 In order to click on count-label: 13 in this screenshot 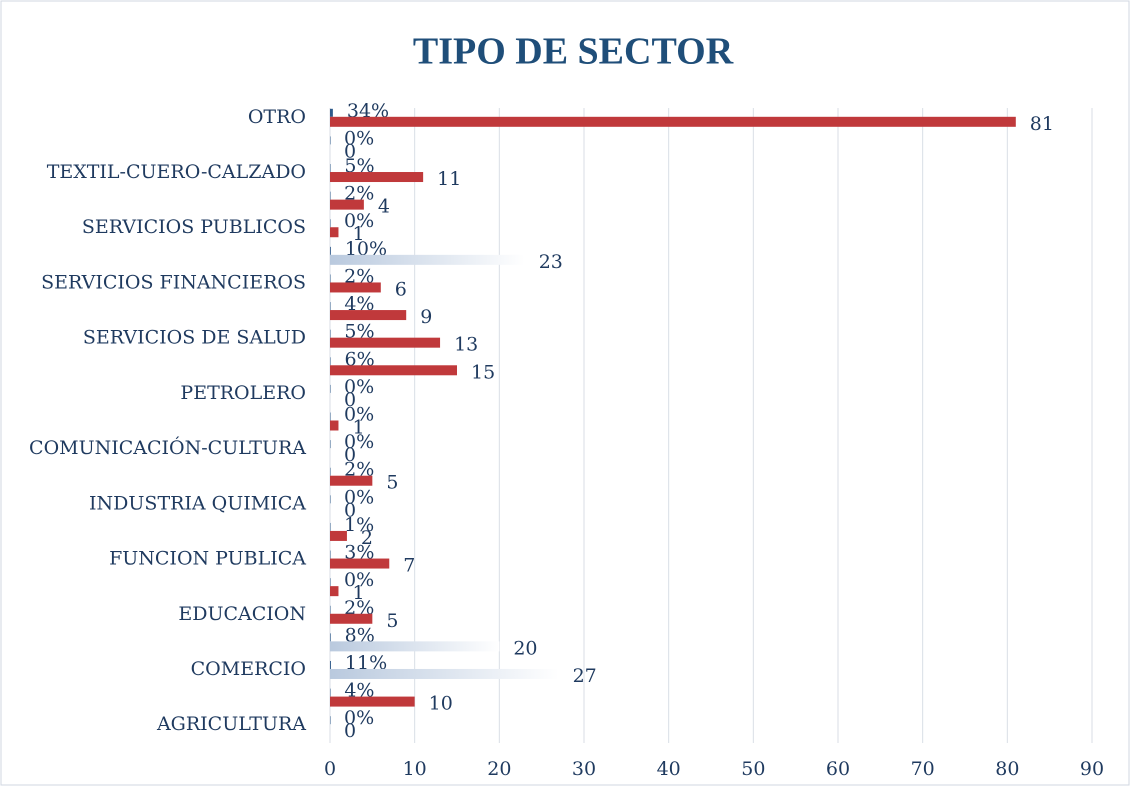, I will do `click(466, 345)`.